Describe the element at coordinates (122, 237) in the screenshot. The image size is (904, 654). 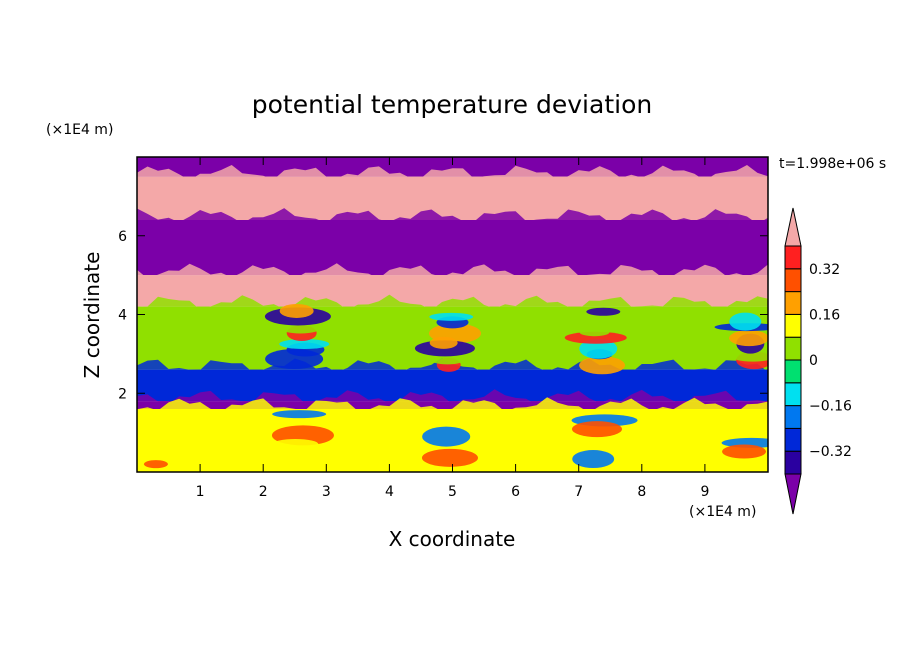
I see `y-tick-label: 6` at that location.